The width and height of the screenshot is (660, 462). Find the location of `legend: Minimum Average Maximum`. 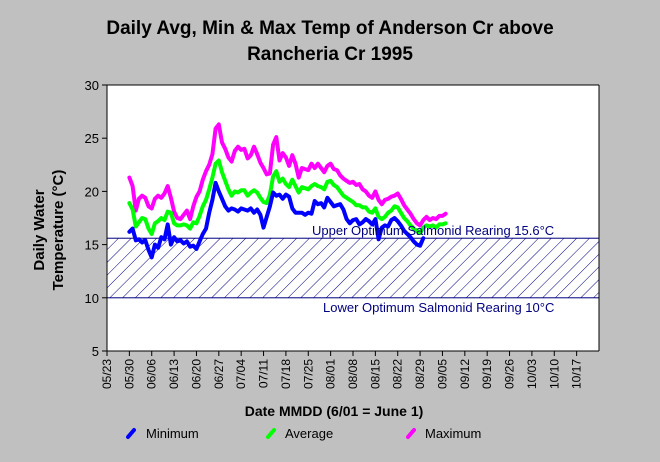

legend: Minimum Average Maximum is located at coordinates (303, 433).